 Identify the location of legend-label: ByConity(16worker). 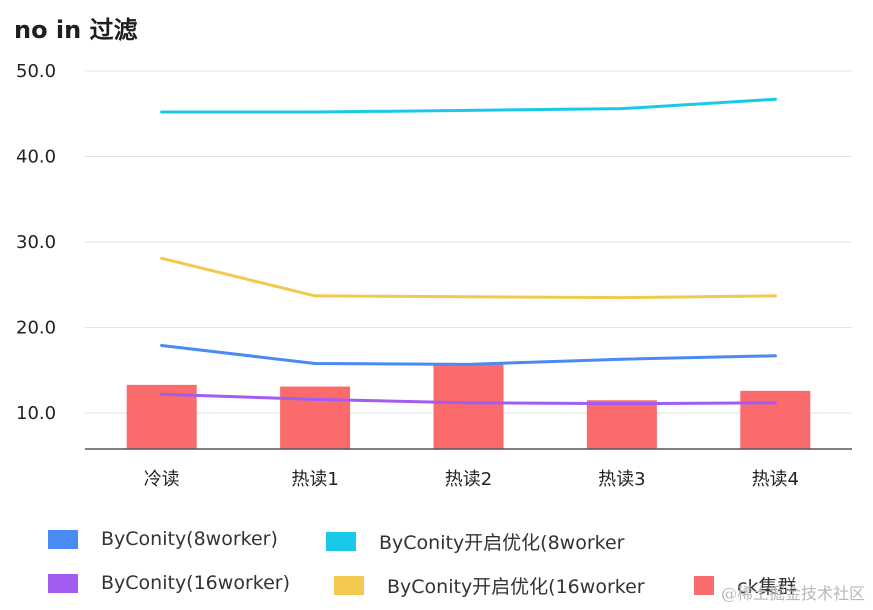
(195, 583).